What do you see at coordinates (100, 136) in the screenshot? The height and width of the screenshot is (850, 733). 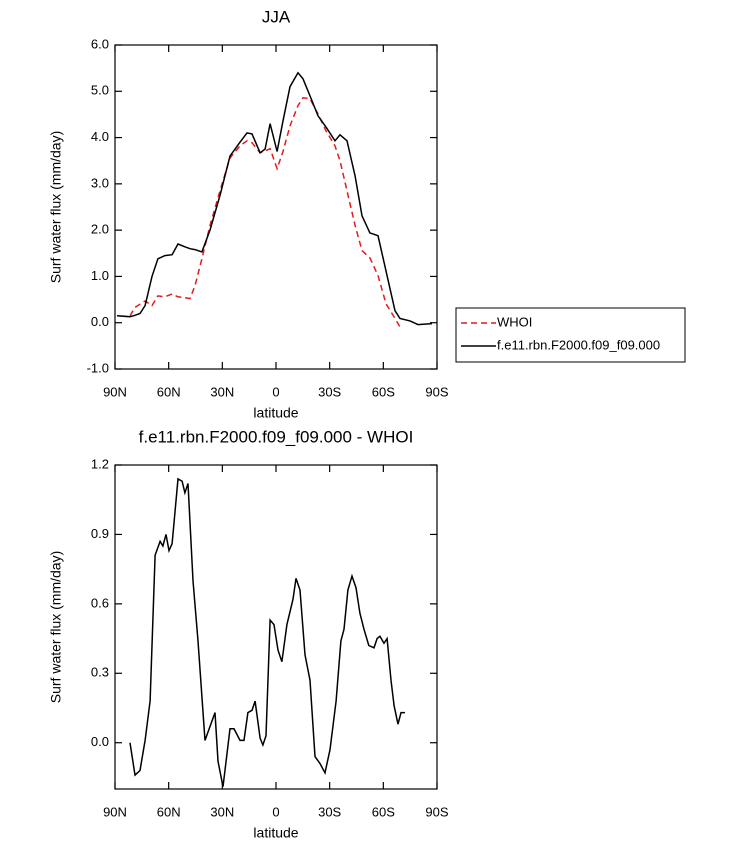 I see `y-tick-label: 4.0` at bounding box center [100, 136].